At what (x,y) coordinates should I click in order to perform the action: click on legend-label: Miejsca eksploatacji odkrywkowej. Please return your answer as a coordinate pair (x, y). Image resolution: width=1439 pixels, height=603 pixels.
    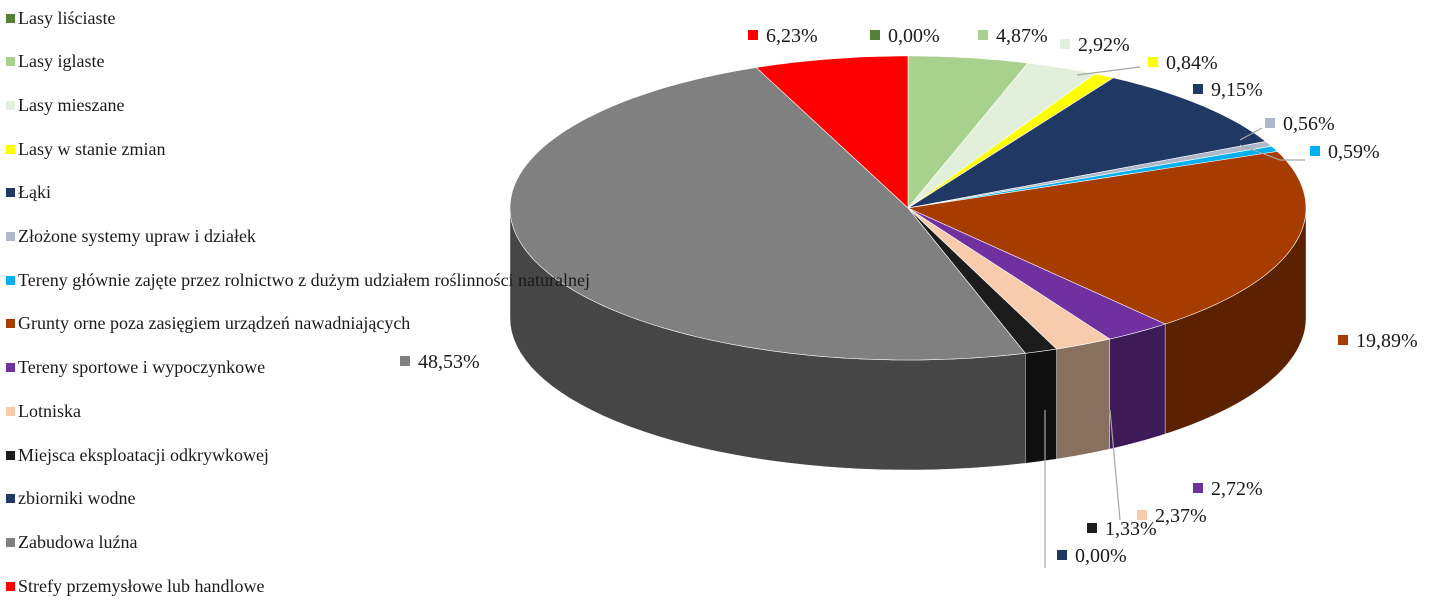
    Looking at the image, I should click on (143, 454).